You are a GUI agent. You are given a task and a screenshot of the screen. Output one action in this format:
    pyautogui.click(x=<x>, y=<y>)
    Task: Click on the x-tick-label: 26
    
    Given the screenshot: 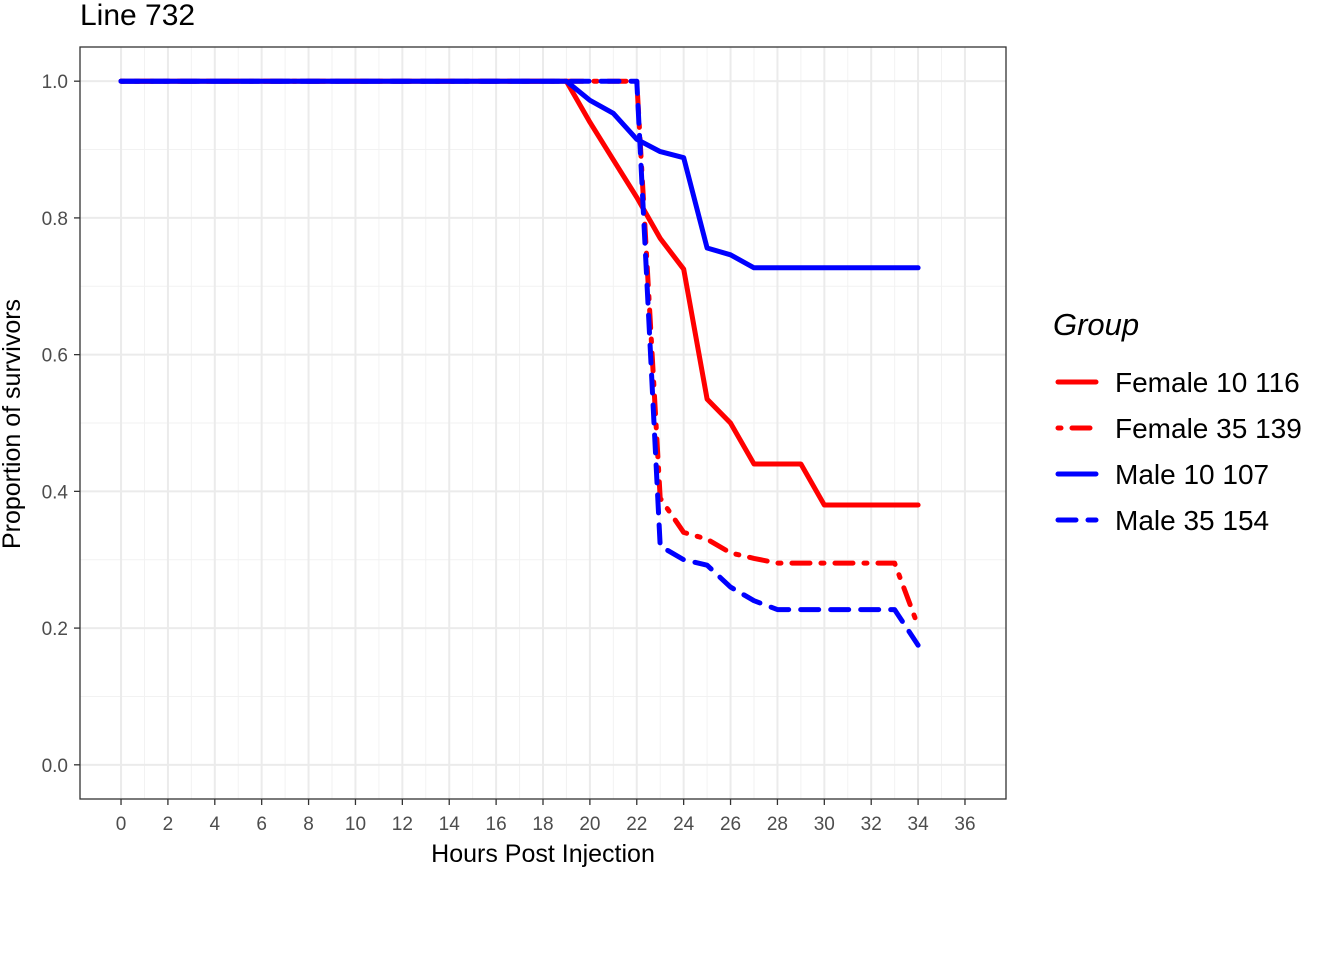 What is the action you would take?
    pyautogui.click(x=730, y=824)
    